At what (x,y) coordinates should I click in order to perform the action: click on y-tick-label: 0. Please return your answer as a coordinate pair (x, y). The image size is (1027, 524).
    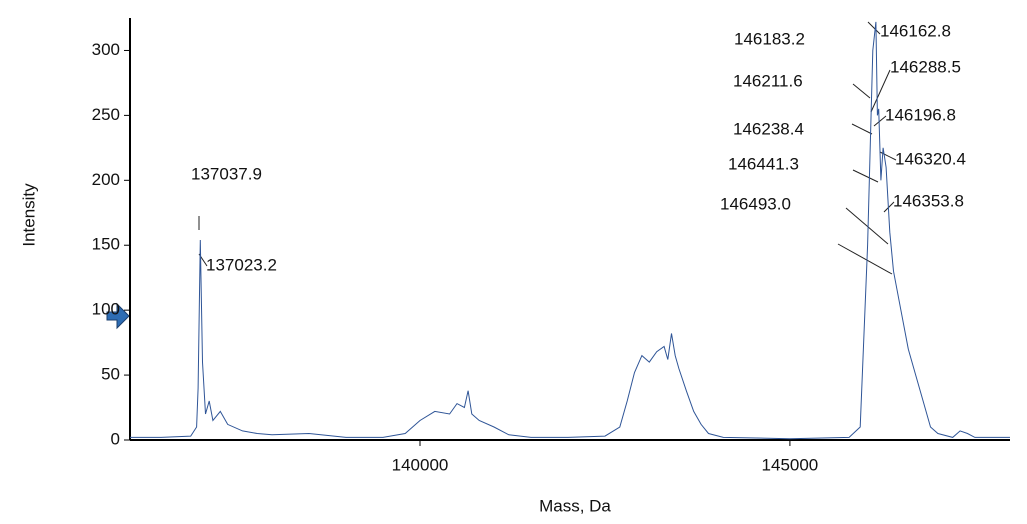
    Looking at the image, I should click on (115, 438).